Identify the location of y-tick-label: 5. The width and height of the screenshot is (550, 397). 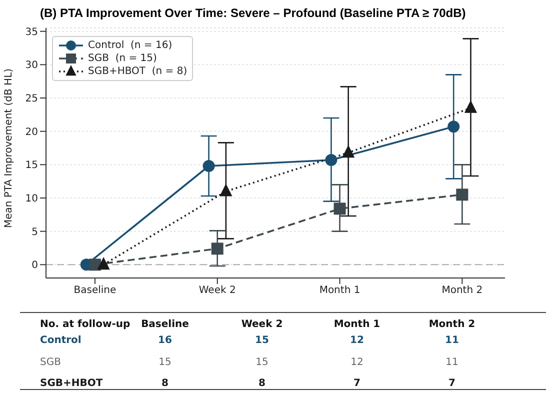
(35, 232).